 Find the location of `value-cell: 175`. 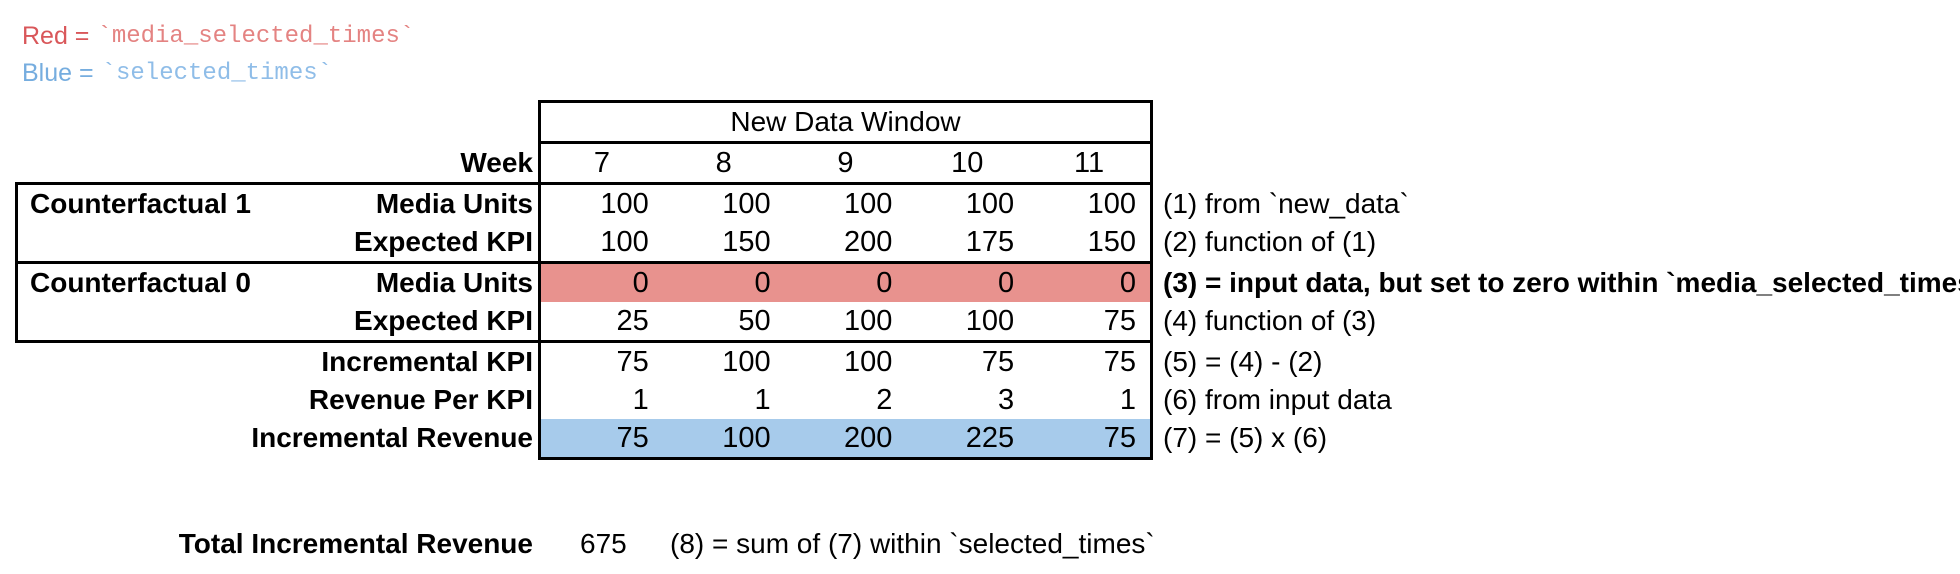

value-cell: 175 is located at coordinates (990, 241).